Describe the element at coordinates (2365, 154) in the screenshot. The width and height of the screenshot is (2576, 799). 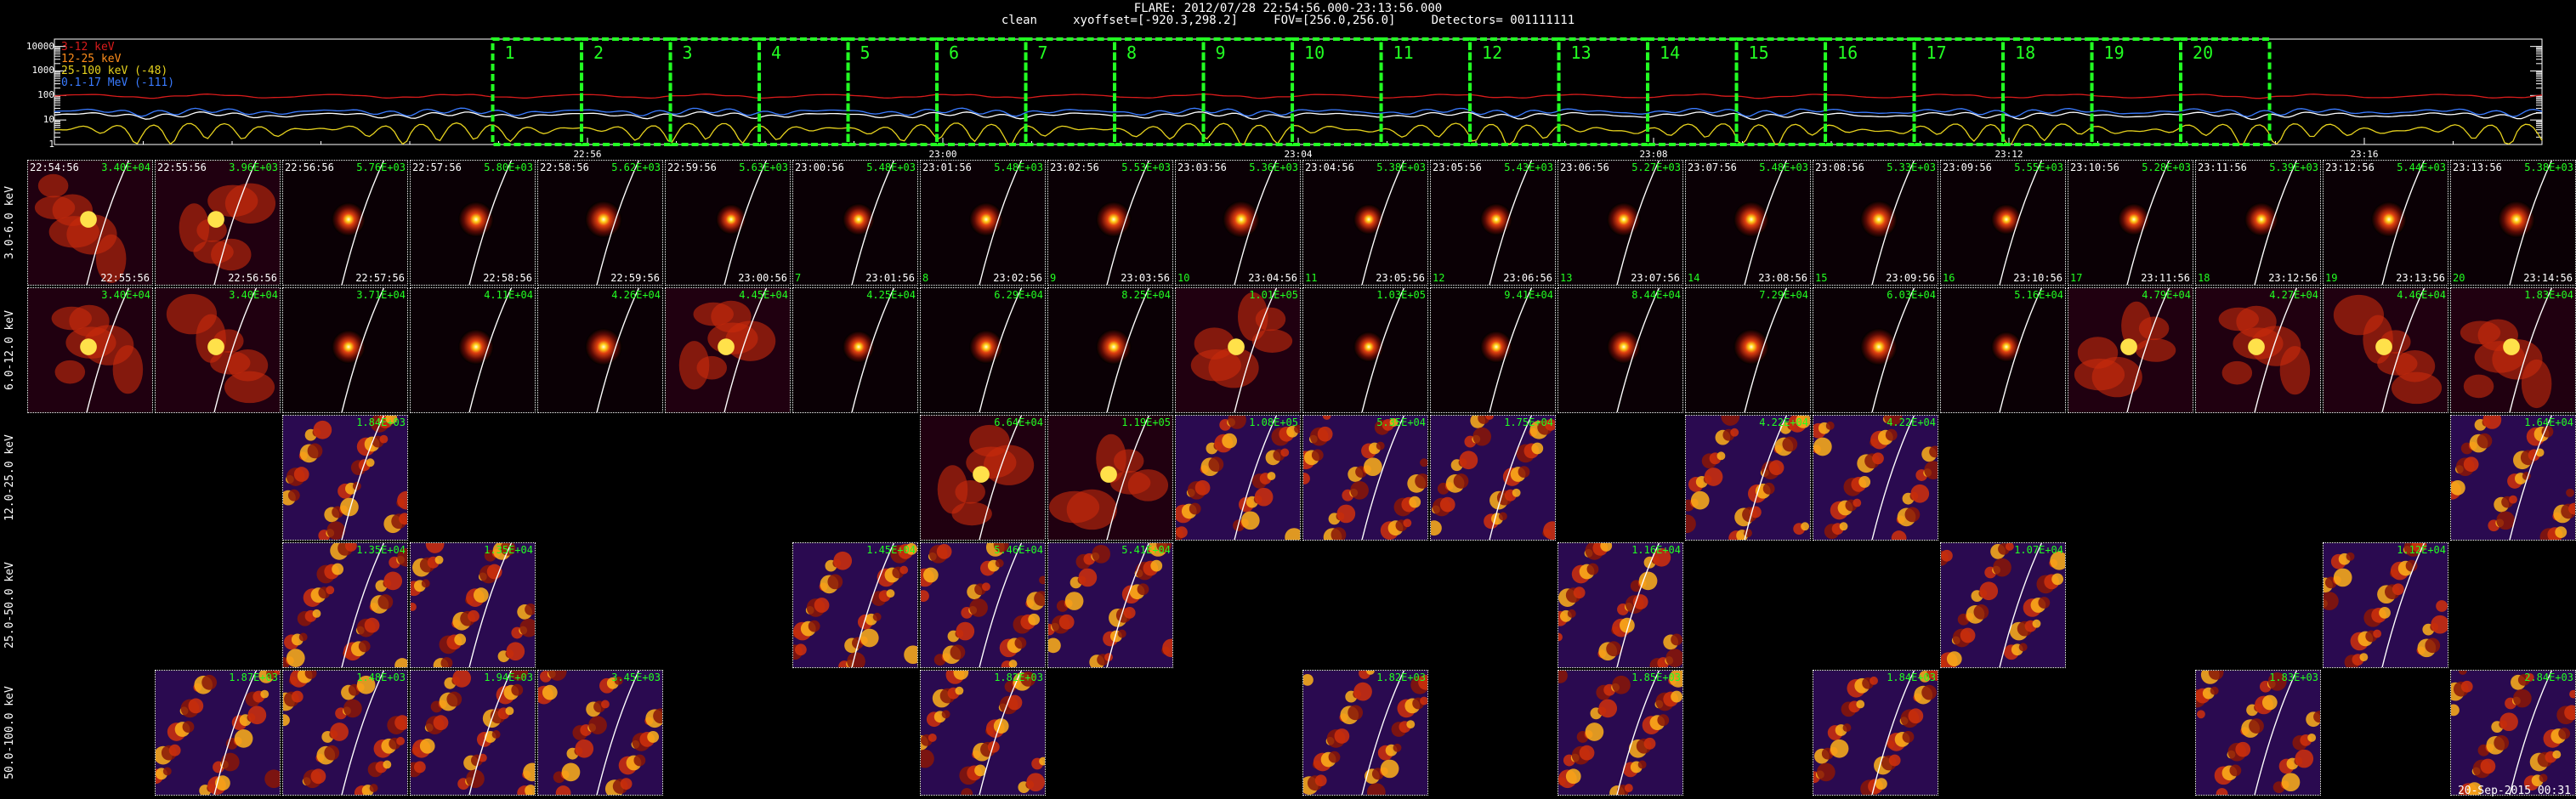
I see `xtick-label: 23:16` at that location.